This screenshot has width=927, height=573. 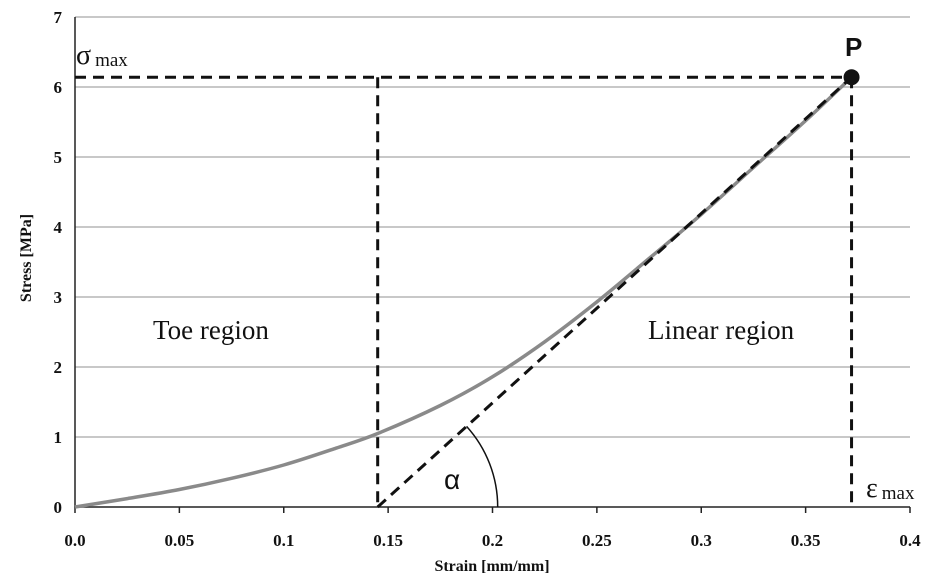 I want to click on y-tick-label: 3, so click(x=58, y=297).